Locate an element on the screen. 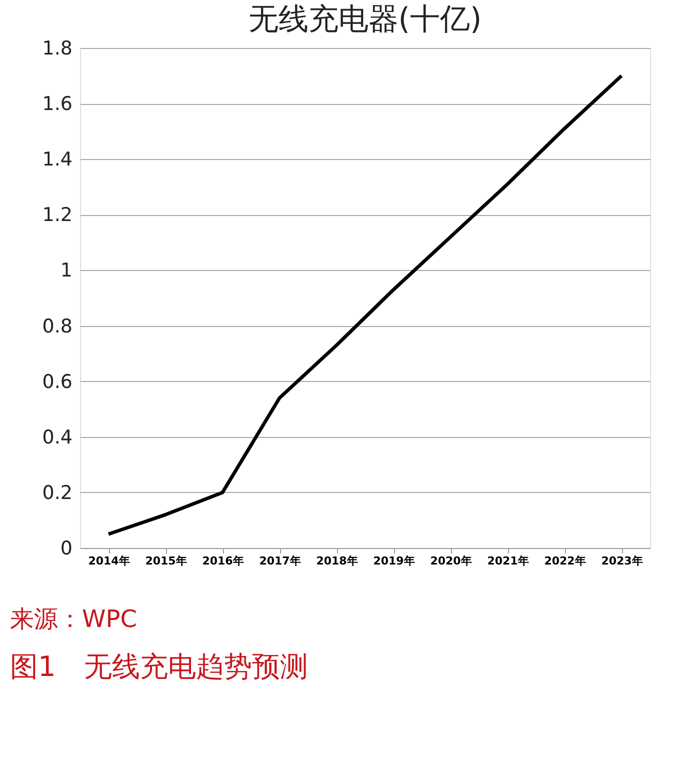  y-tick-label: 0.2 is located at coordinates (57, 493).